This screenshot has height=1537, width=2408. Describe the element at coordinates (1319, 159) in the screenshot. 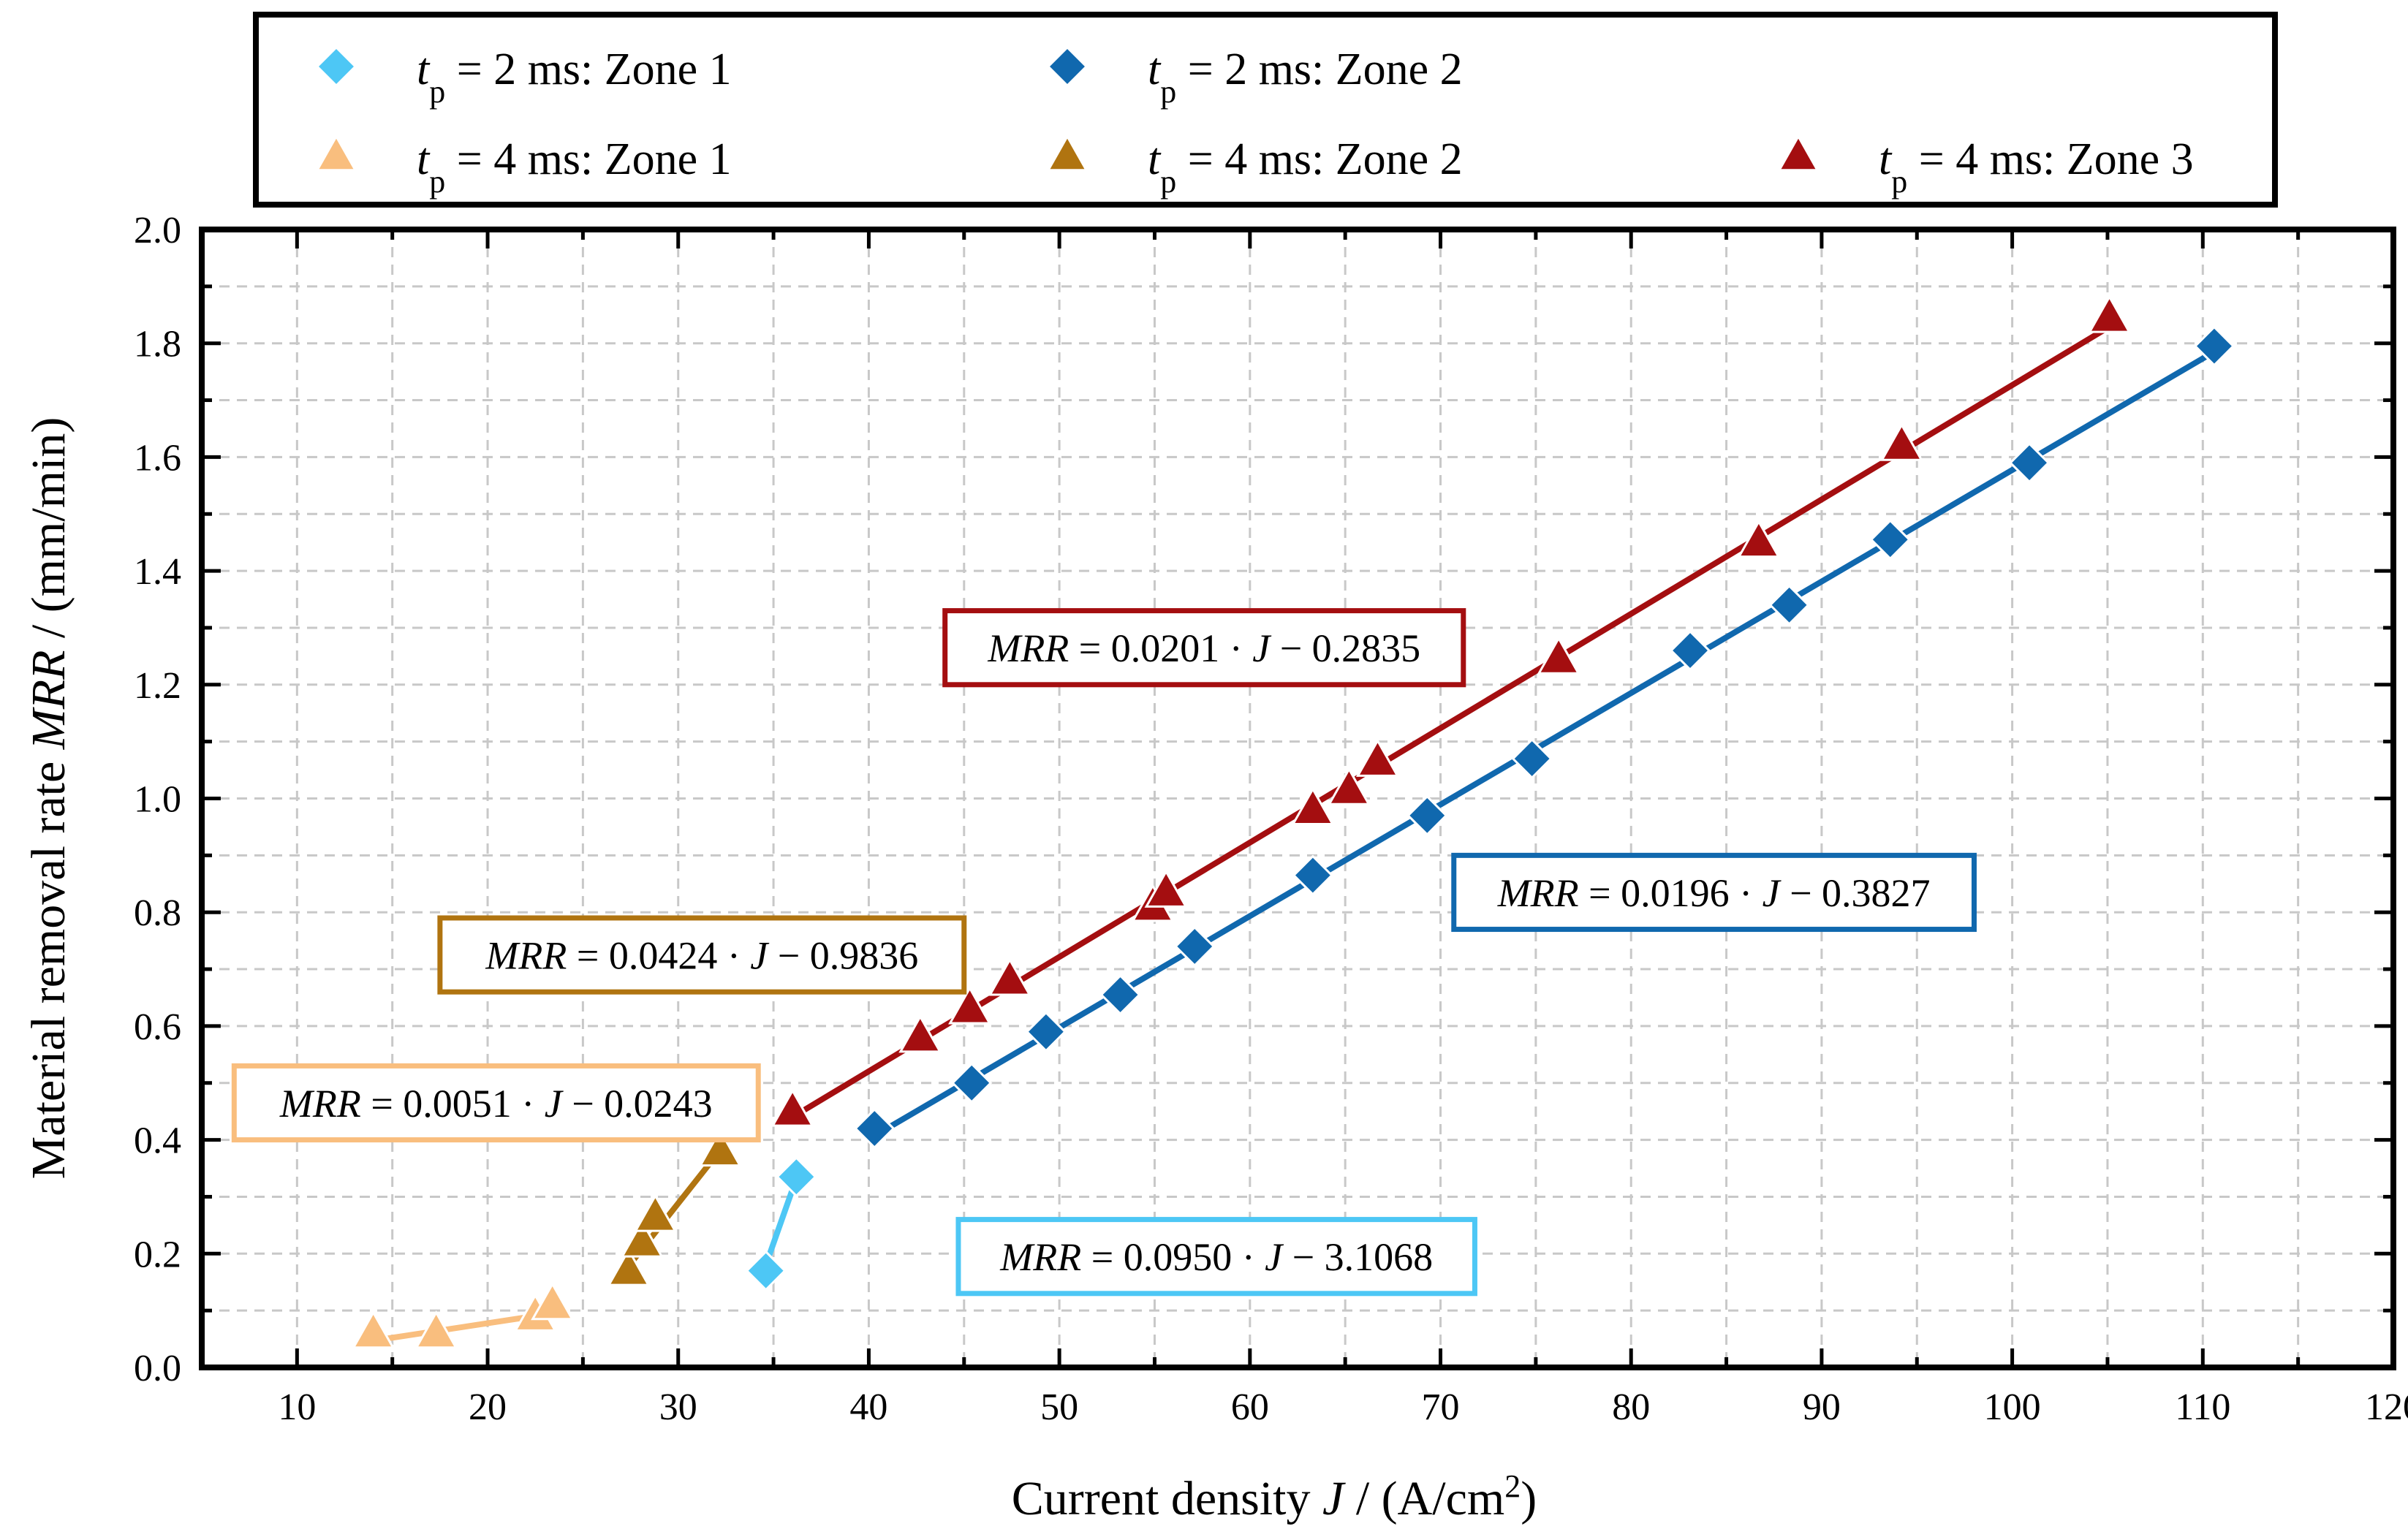

I see `legend-label-text: = 4 ms: Zone 2` at that location.